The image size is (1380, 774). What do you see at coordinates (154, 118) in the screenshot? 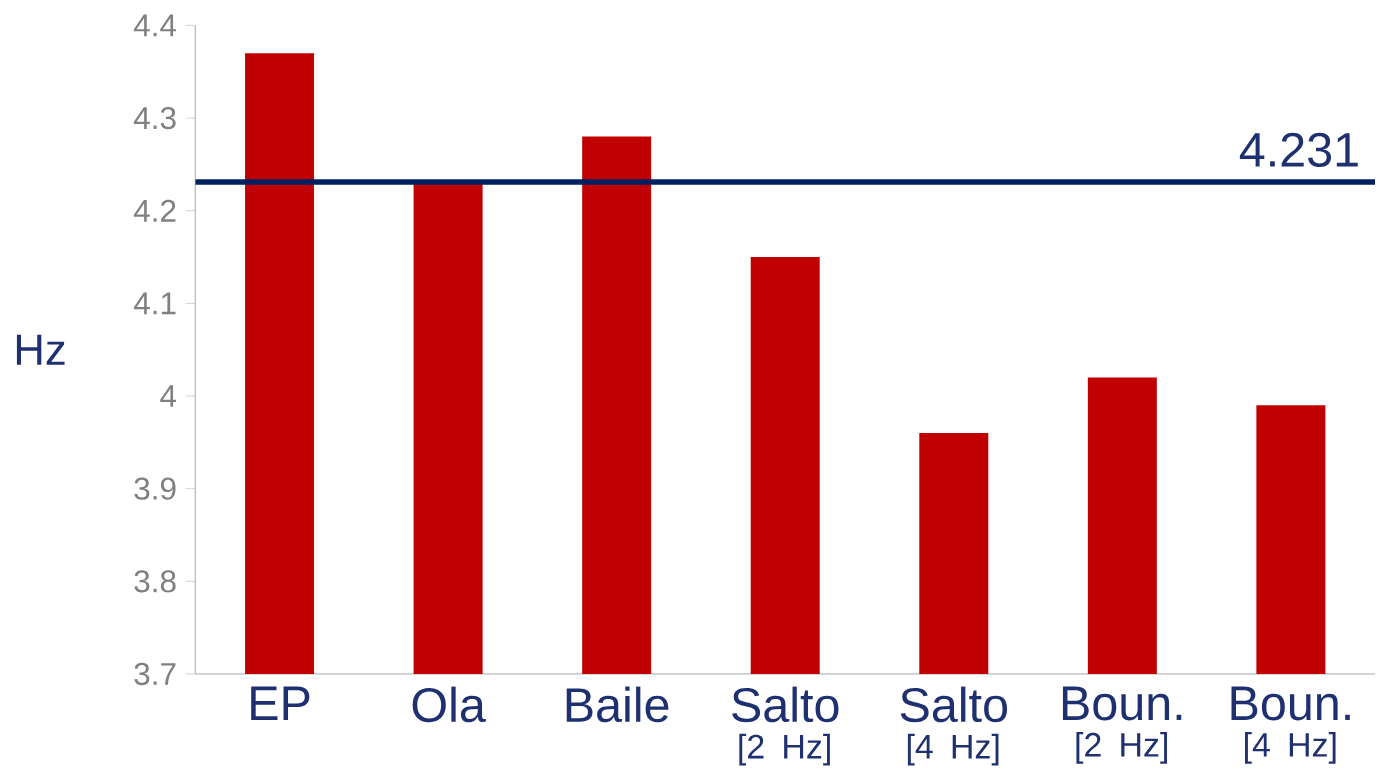
I see `y-tick-label: 4.3` at bounding box center [154, 118].